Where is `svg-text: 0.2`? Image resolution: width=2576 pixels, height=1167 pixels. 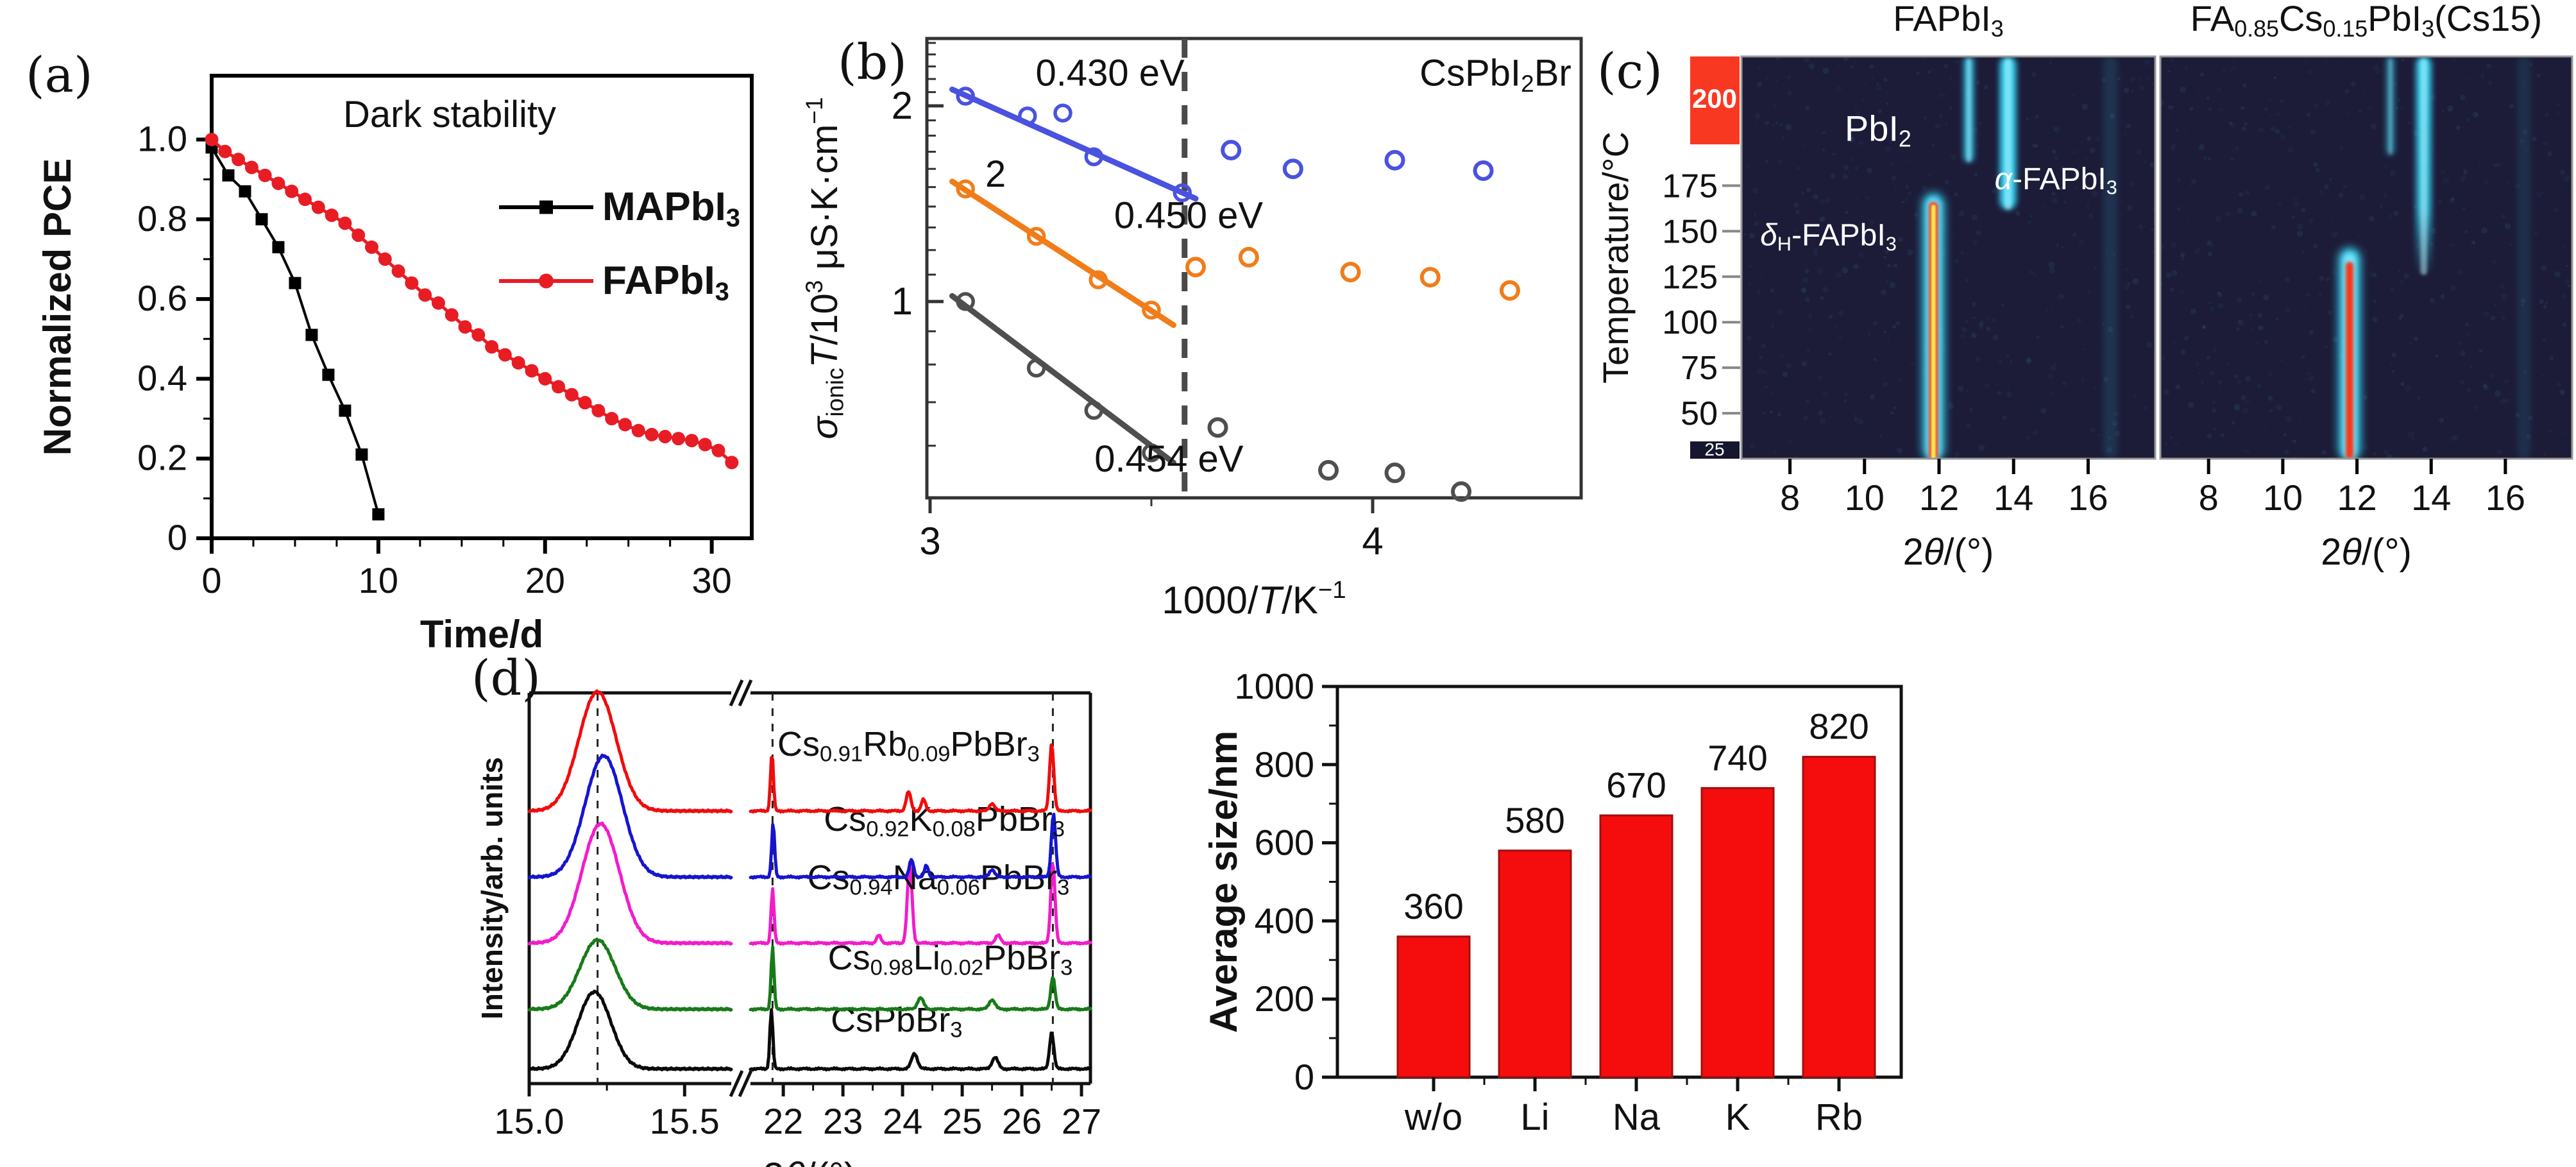 svg-text: 0.2 is located at coordinates (162, 458).